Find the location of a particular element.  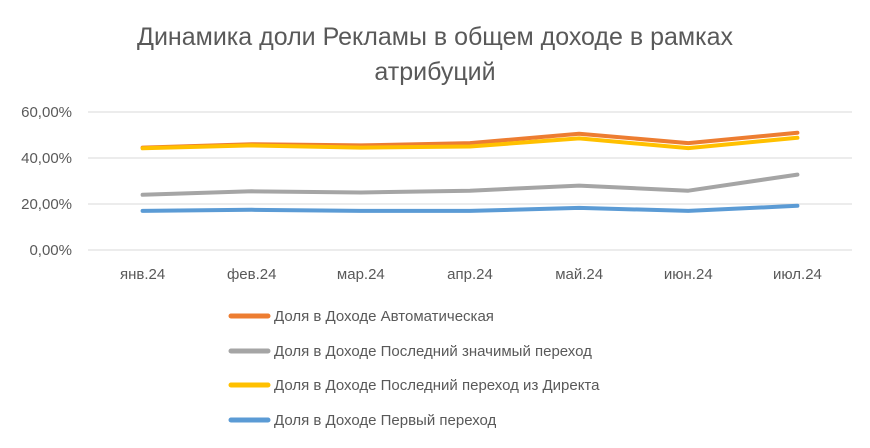

y-tick-label: 60,00% is located at coordinates (46, 112).